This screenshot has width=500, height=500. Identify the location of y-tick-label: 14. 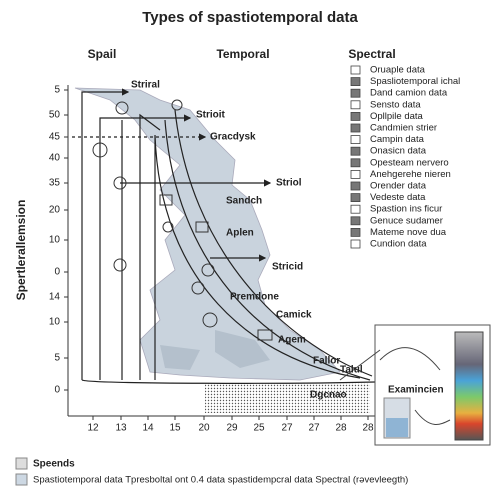
(55, 297).